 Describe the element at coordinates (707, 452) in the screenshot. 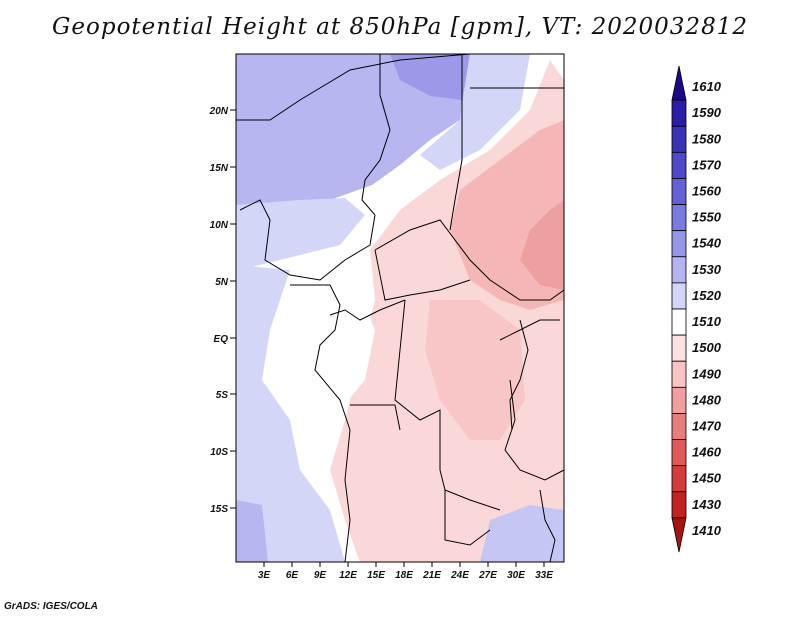

I see `colorbar-level-label: 1460` at that location.